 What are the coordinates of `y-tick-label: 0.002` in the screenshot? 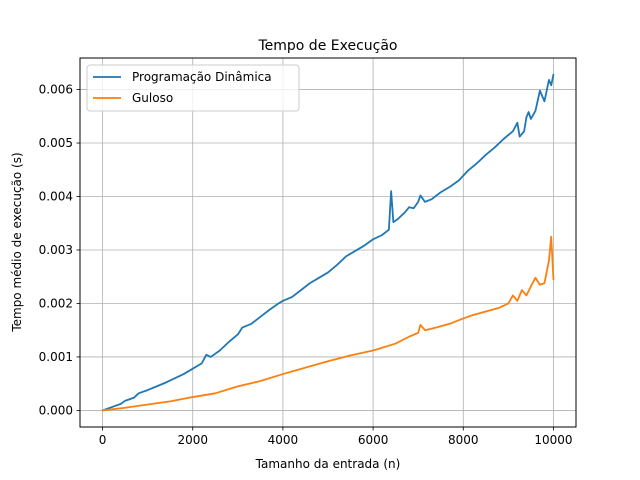 It's located at (56, 303).